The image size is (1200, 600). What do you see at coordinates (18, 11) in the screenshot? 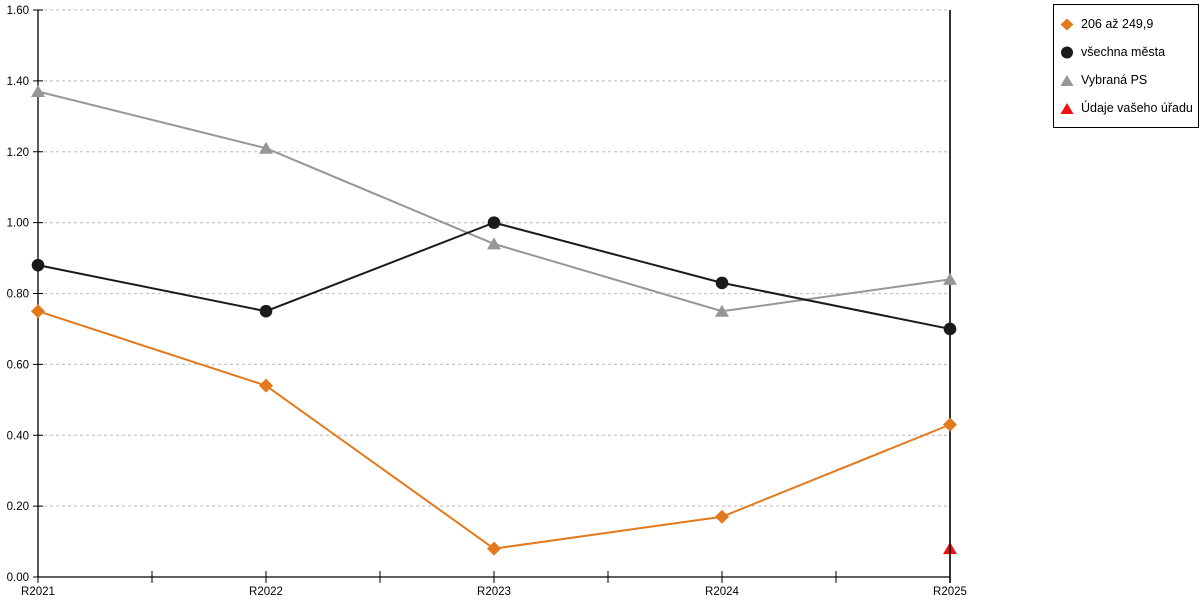
I see `y-tick-label: 1.60` at bounding box center [18, 11].